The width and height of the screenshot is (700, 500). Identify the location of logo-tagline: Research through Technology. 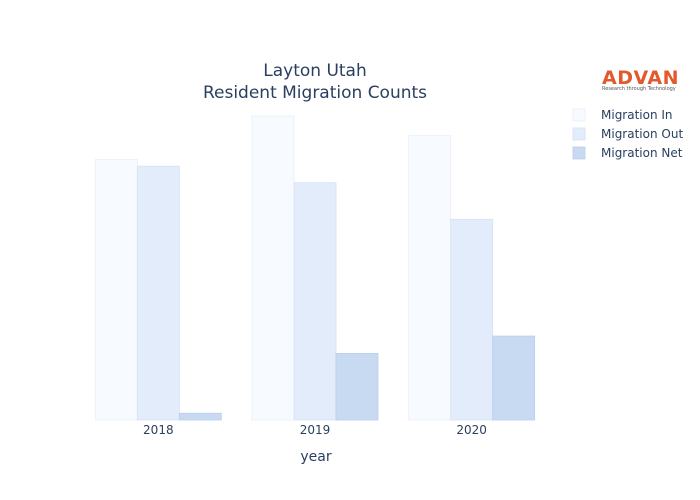
(639, 89).